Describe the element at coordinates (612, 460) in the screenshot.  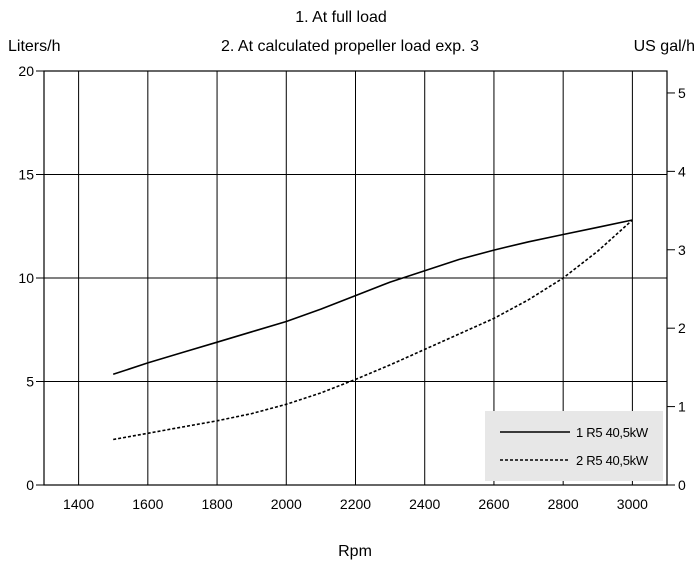
I see `legend-label-series-2: 2 R5 40,5kW` at that location.